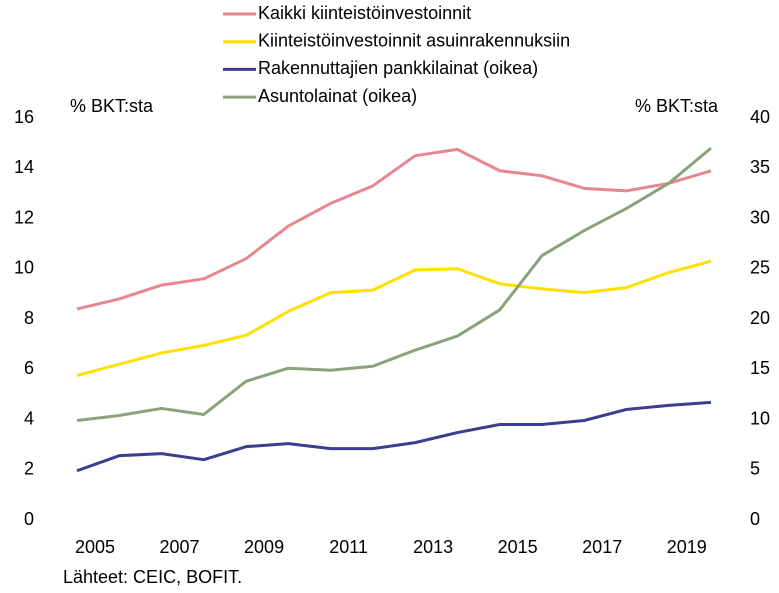 The height and width of the screenshot is (593, 779). Describe the element at coordinates (112, 106) in the screenshot. I see `y-axis-label: % BKT:sta` at that location.